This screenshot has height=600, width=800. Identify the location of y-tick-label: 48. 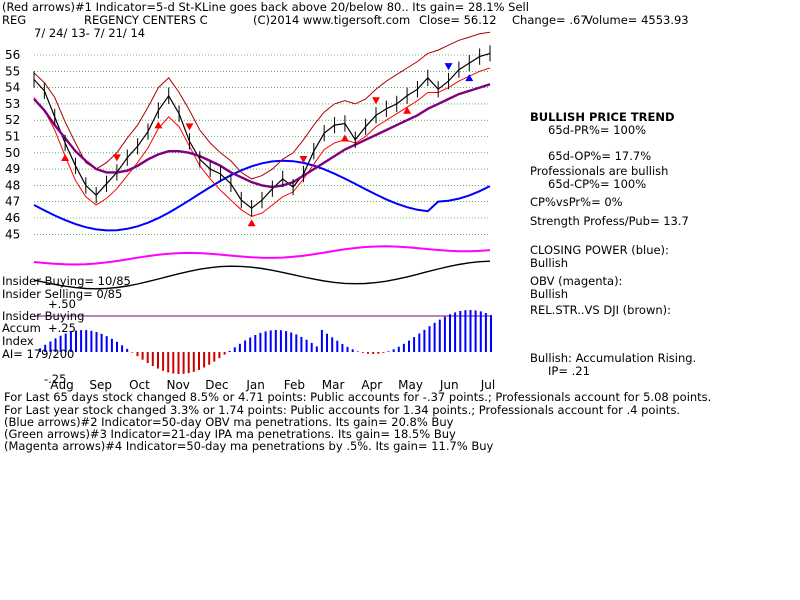
(12, 185).